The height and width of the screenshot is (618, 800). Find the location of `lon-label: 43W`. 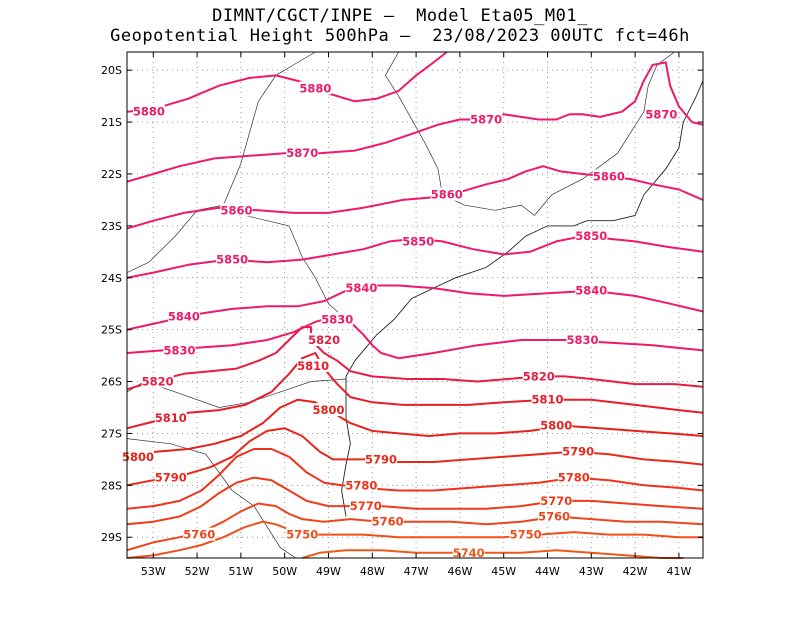

lon-label: 43W is located at coordinates (591, 571).